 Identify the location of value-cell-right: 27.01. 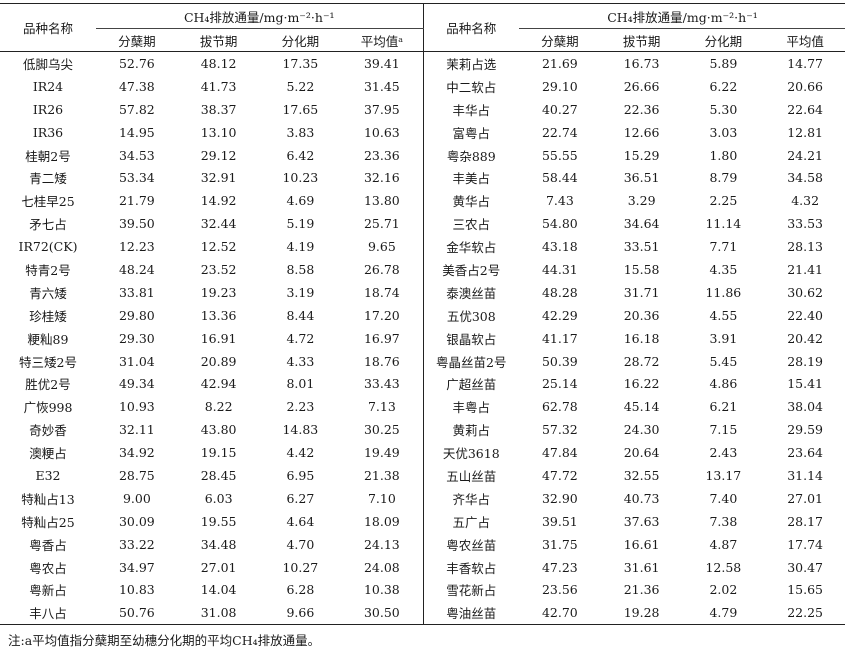
(805, 498).